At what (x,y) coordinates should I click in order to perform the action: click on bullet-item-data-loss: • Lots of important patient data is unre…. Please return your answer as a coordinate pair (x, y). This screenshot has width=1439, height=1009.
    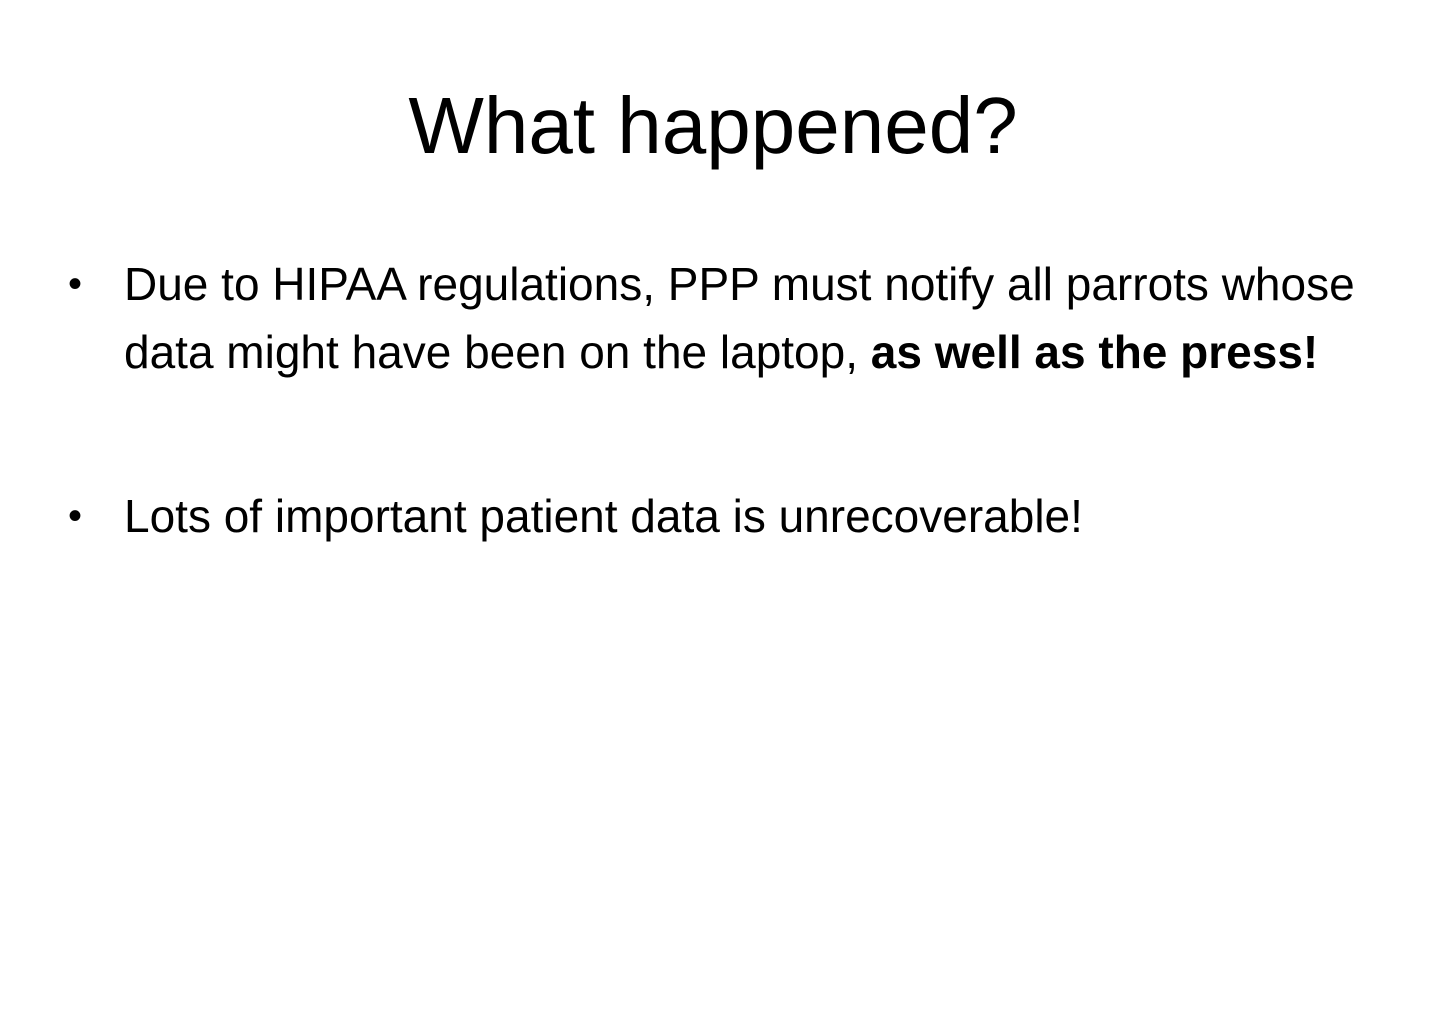
    Looking at the image, I should click on (731, 516).